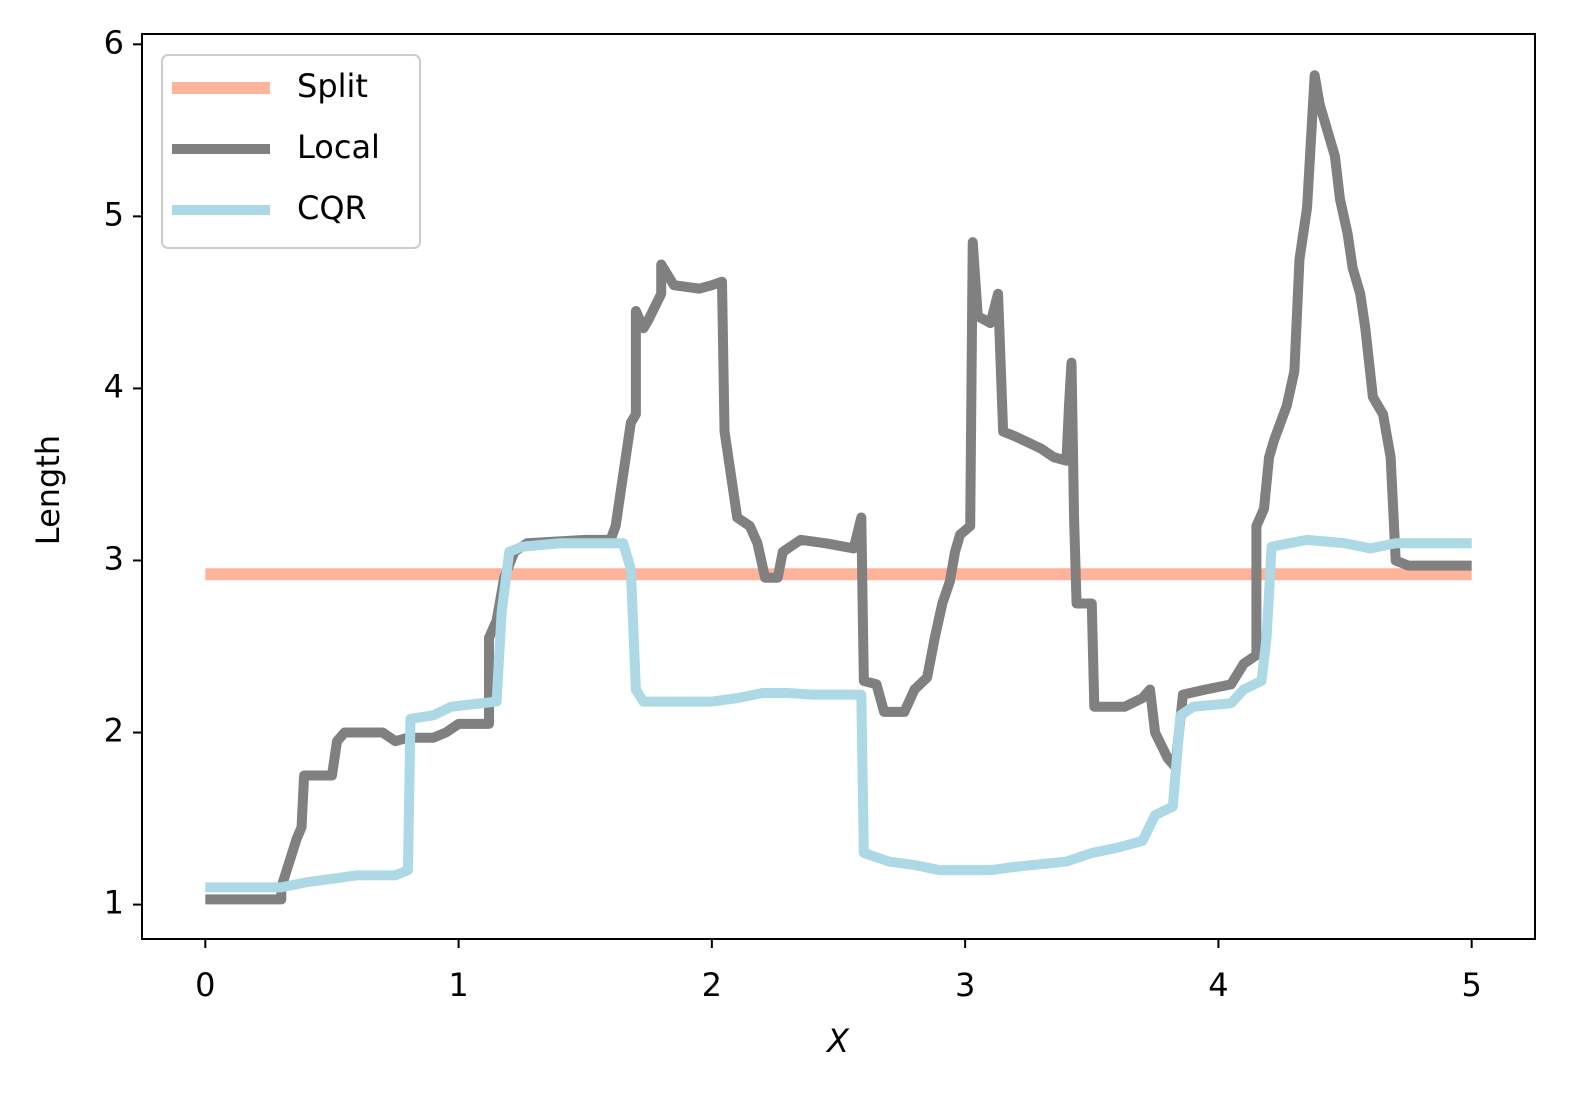 The height and width of the screenshot is (1096, 1570). What do you see at coordinates (114, 558) in the screenshot?
I see `y-tick-label: 3` at bounding box center [114, 558].